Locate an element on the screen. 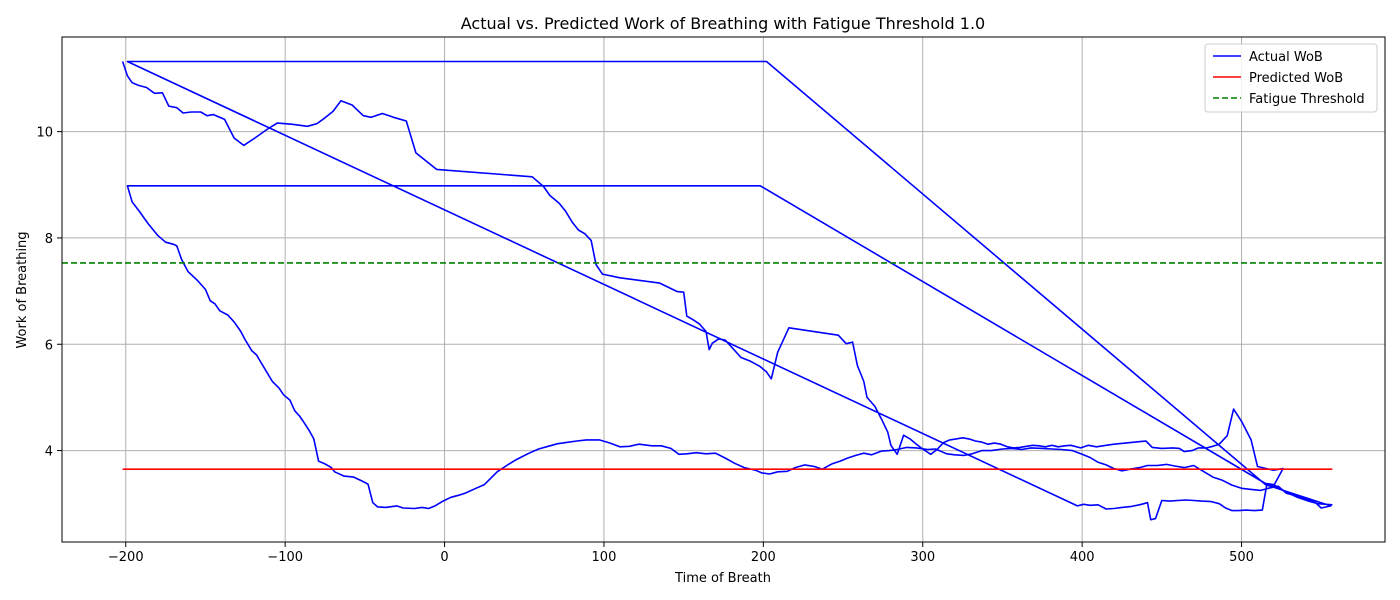  legend-label: Actual WoB is located at coordinates (1286, 57).